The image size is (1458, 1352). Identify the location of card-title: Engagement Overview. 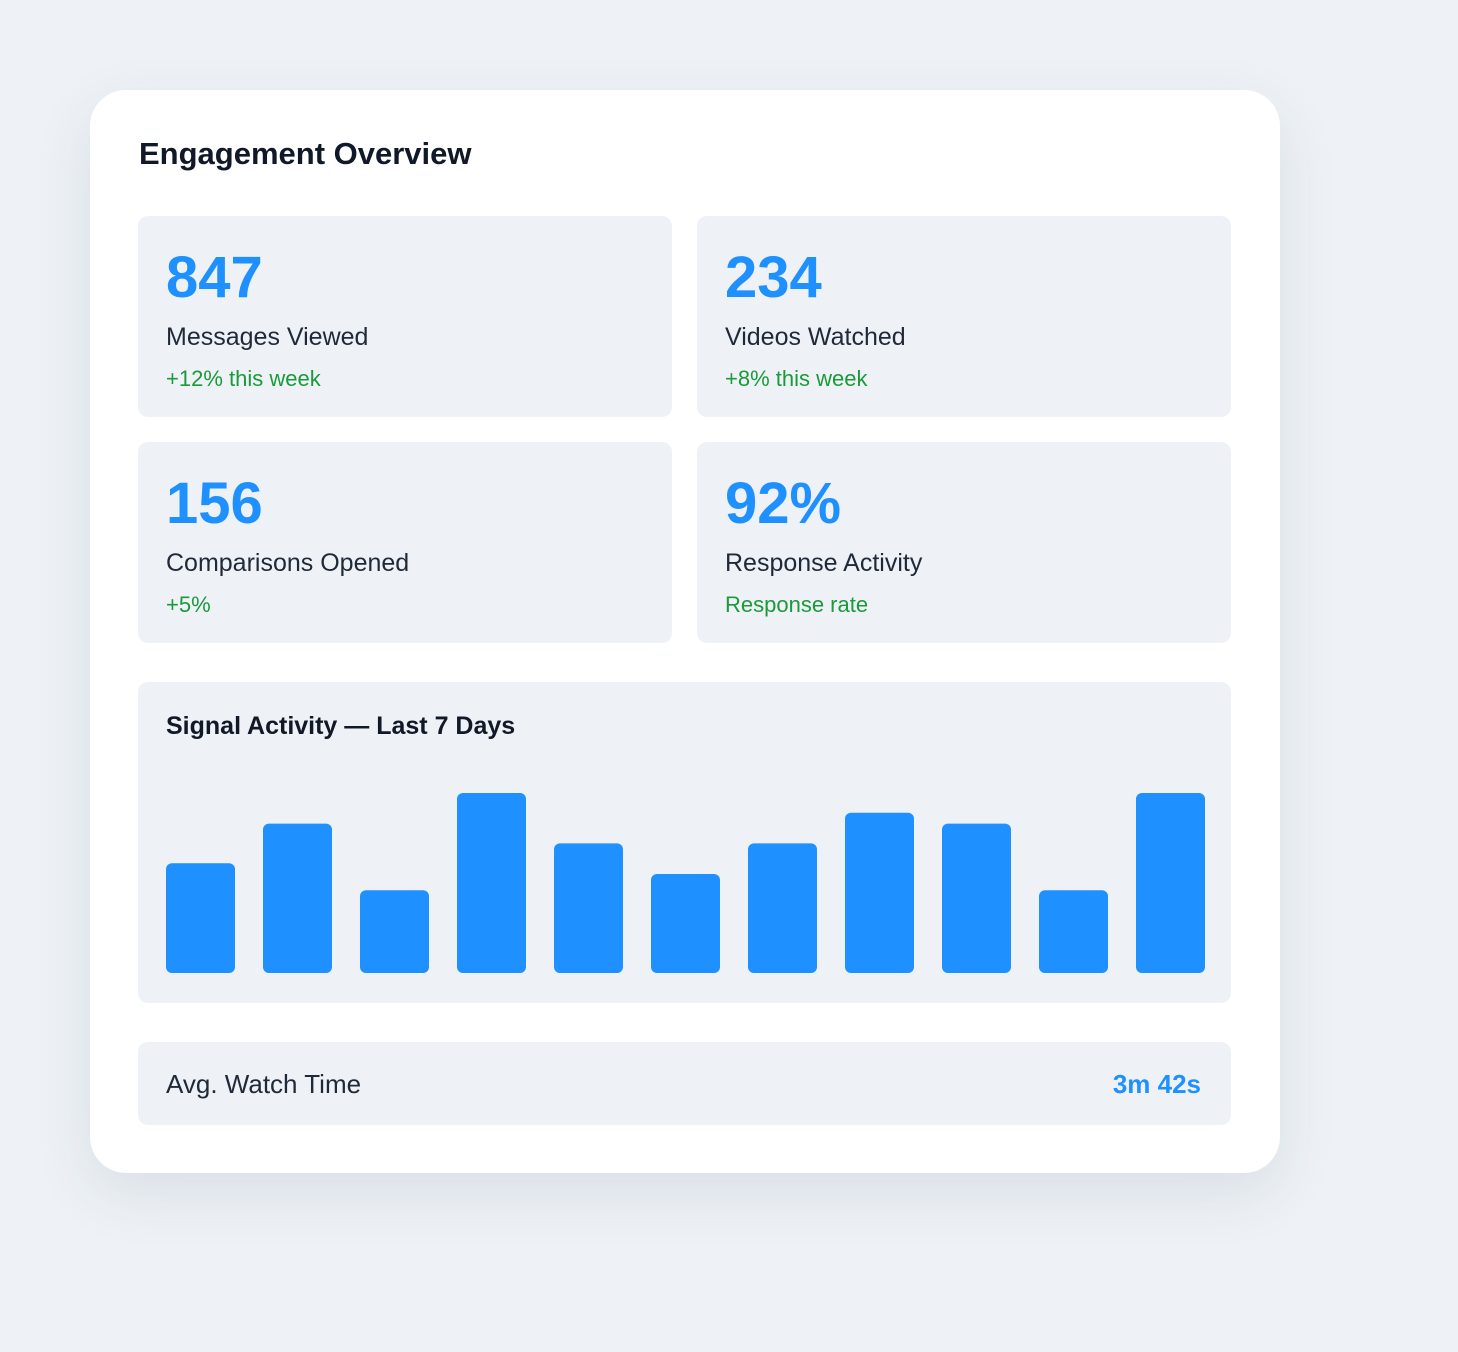
(305, 153).